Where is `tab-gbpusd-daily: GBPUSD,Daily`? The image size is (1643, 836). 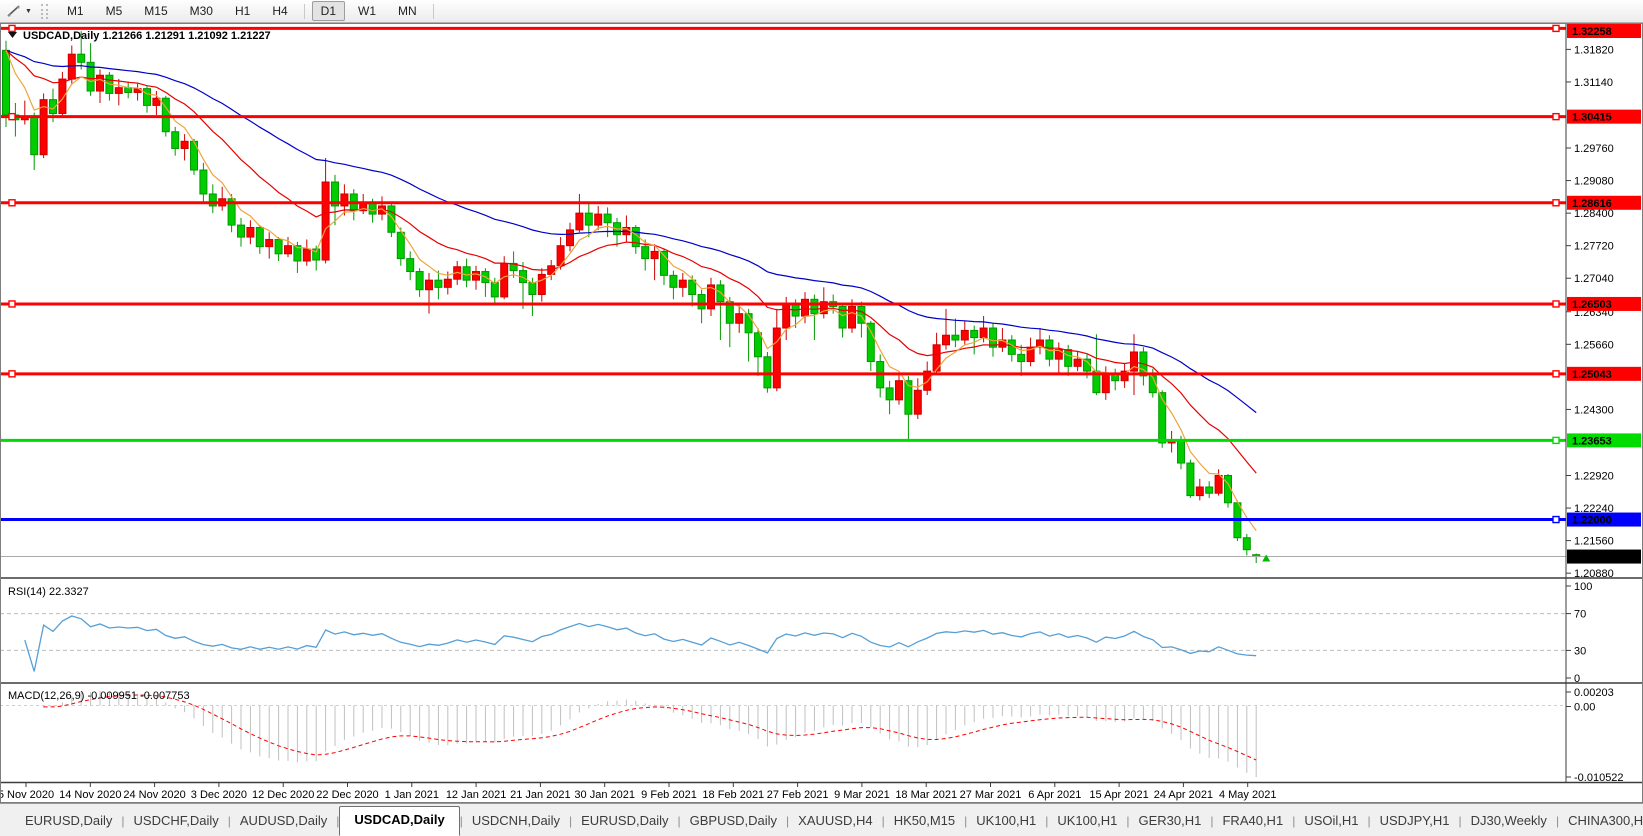 tab-gbpusd-daily: GBPUSD,Daily is located at coordinates (733, 820).